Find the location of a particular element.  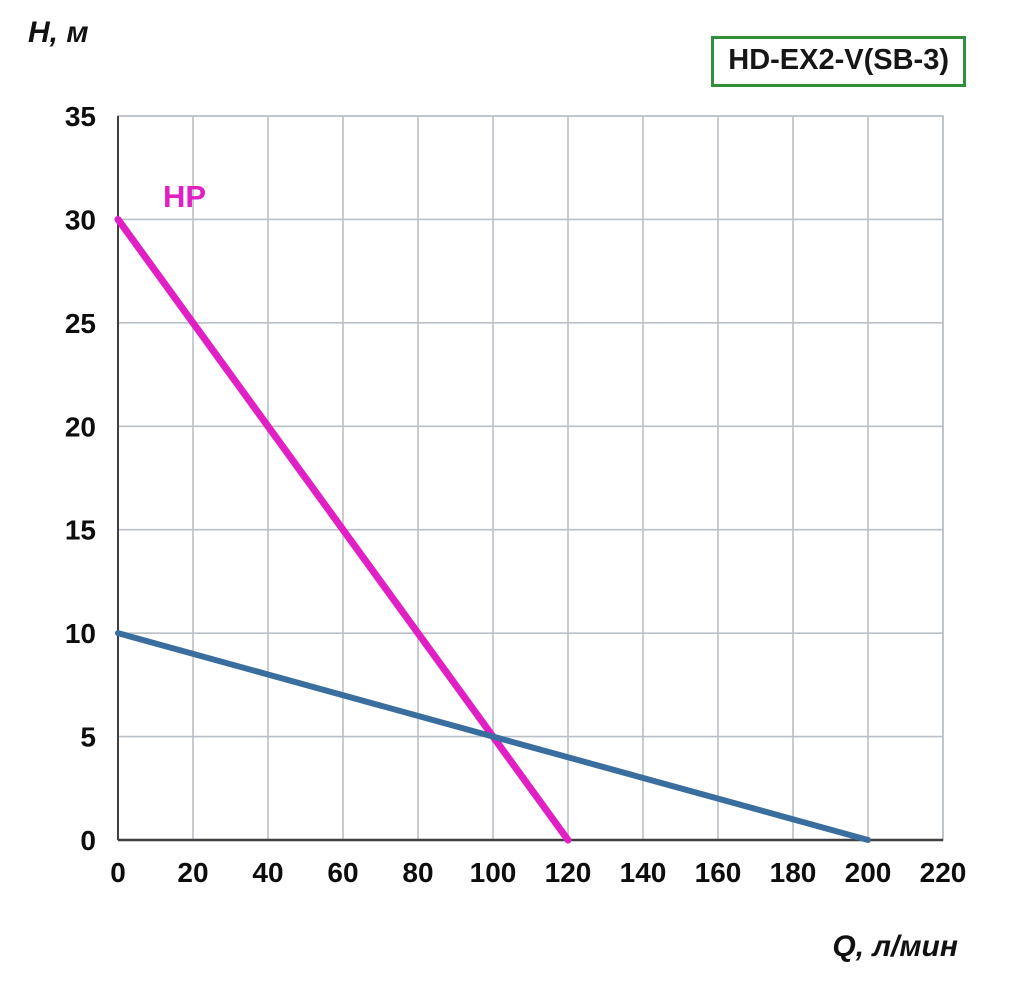

x-tick-label: 160 is located at coordinates (718, 872).